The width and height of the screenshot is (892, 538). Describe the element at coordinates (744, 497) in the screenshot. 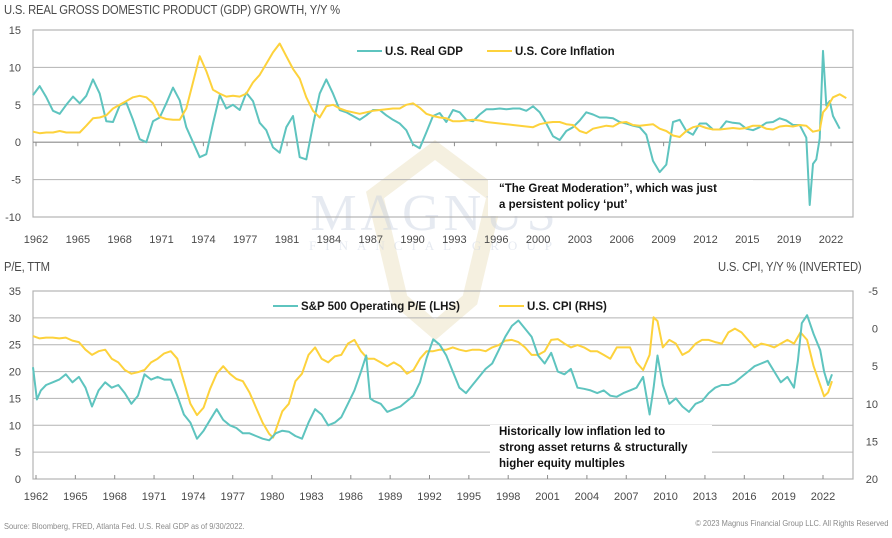

I see `bottom-x-tick-label: 2016` at that location.